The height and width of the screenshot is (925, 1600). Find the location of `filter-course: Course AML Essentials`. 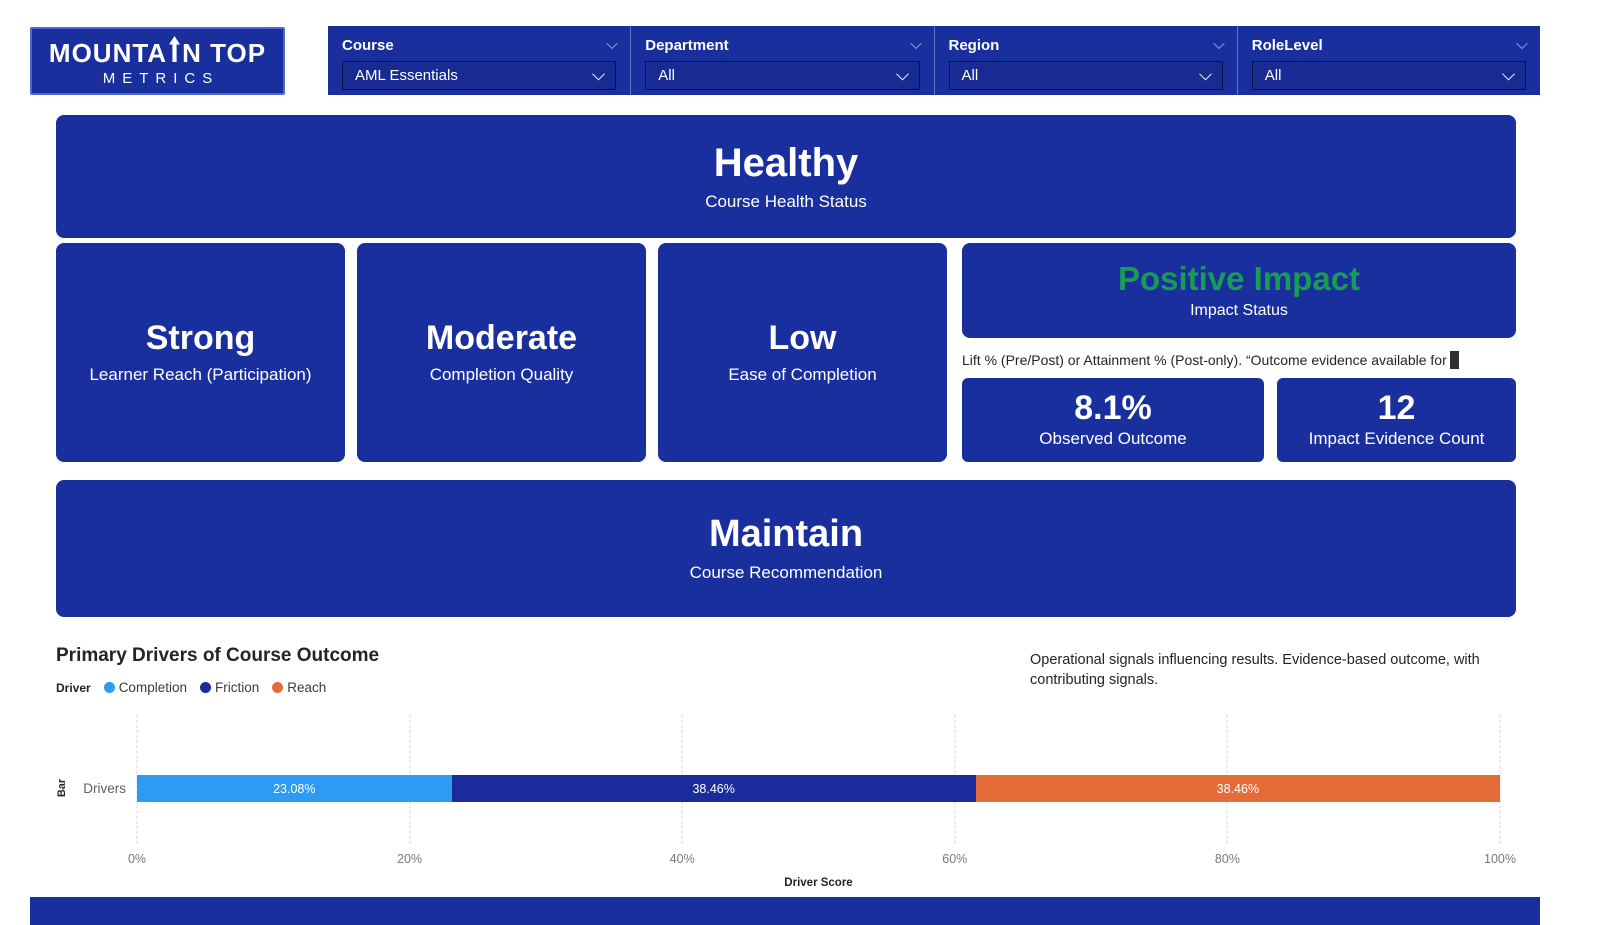

filter-course: Course AML Essentials is located at coordinates (479, 60).